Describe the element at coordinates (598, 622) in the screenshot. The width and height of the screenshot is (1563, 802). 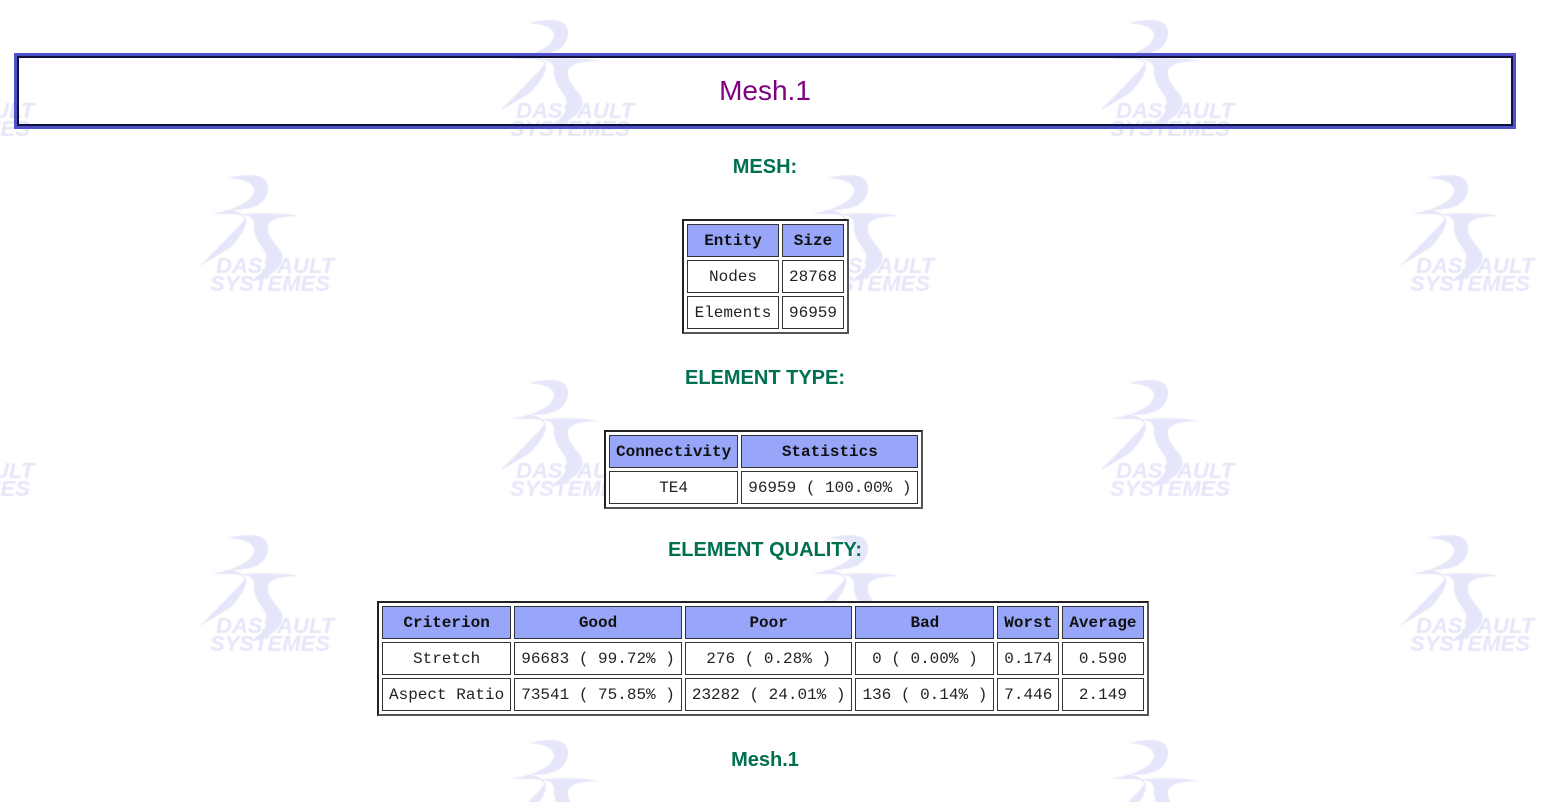
I see `col-good: Good` at that location.